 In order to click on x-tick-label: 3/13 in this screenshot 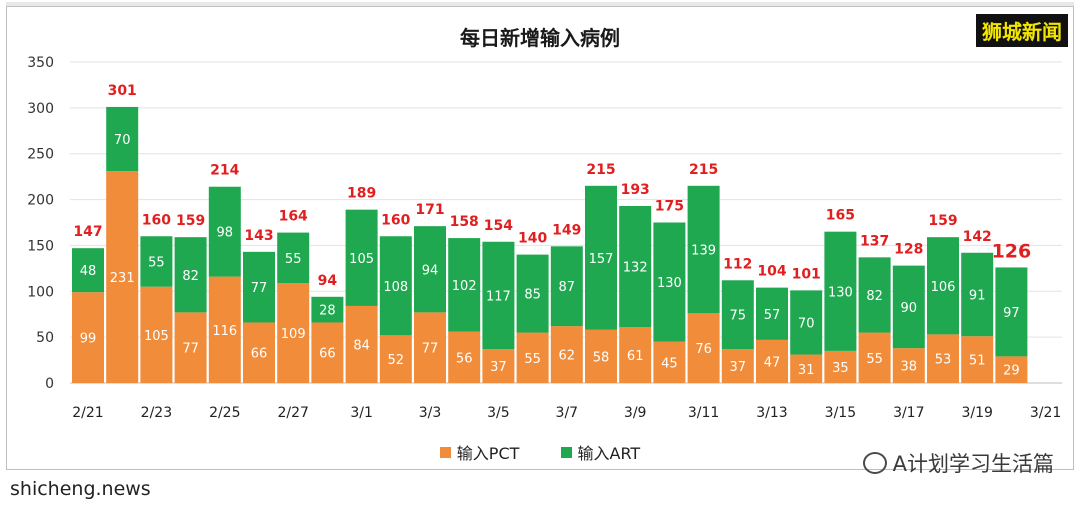, I will do `click(771, 413)`.